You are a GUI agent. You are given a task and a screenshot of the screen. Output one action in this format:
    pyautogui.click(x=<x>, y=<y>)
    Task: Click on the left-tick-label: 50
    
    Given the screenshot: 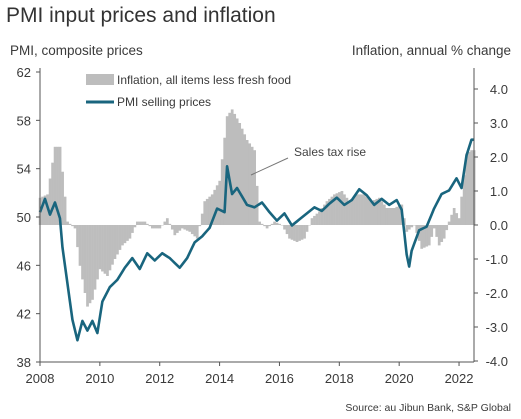 What is the action you would take?
    pyautogui.click(x=24, y=217)
    